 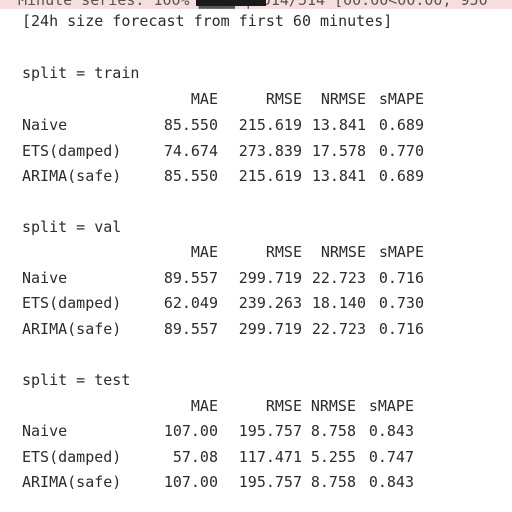 What do you see at coordinates (223, 303) in the screenshot?
I see `table-row: ETS(damped) 62.049 239.263 18.140 0.730` at bounding box center [223, 303].